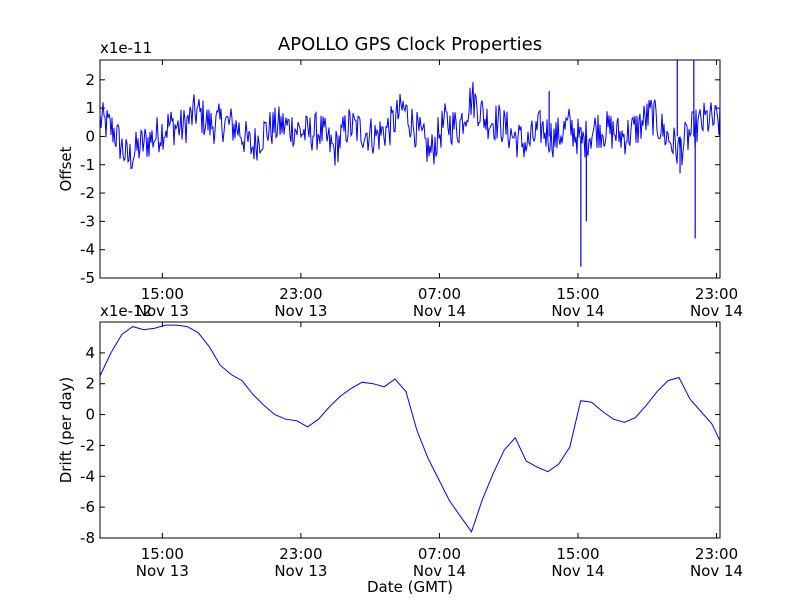  I want to click on offset-y-tick-label: 0, so click(90, 136).